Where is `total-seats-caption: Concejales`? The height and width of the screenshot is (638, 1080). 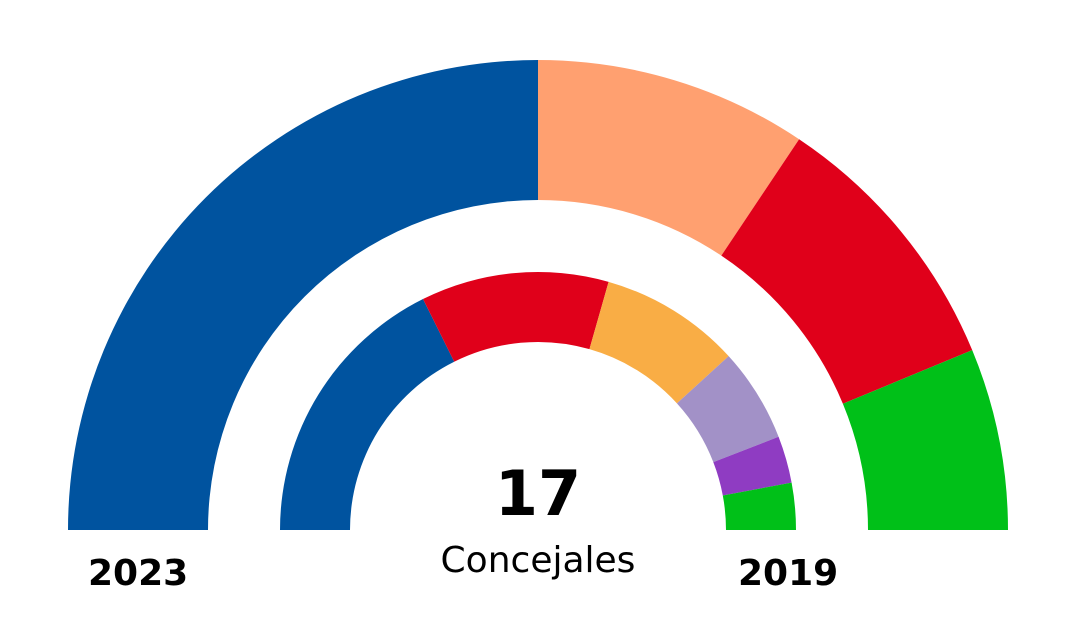
total-seats-caption: Concejales is located at coordinates (538, 560).